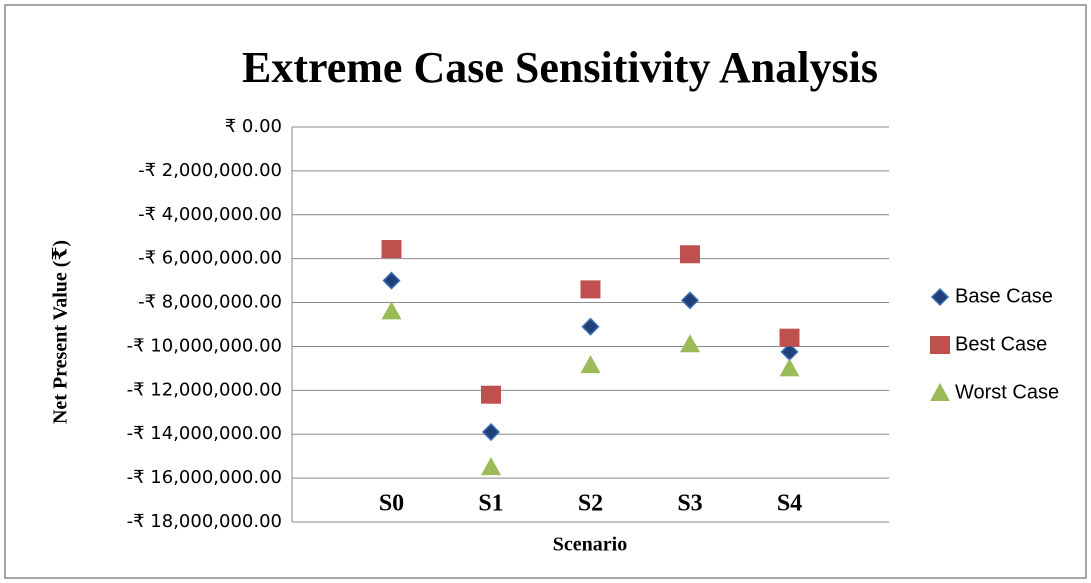 This screenshot has height=583, width=1091. Describe the element at coordinates (1001, 344) in the screenshot. I see `legend-label: Best Case` at that location.